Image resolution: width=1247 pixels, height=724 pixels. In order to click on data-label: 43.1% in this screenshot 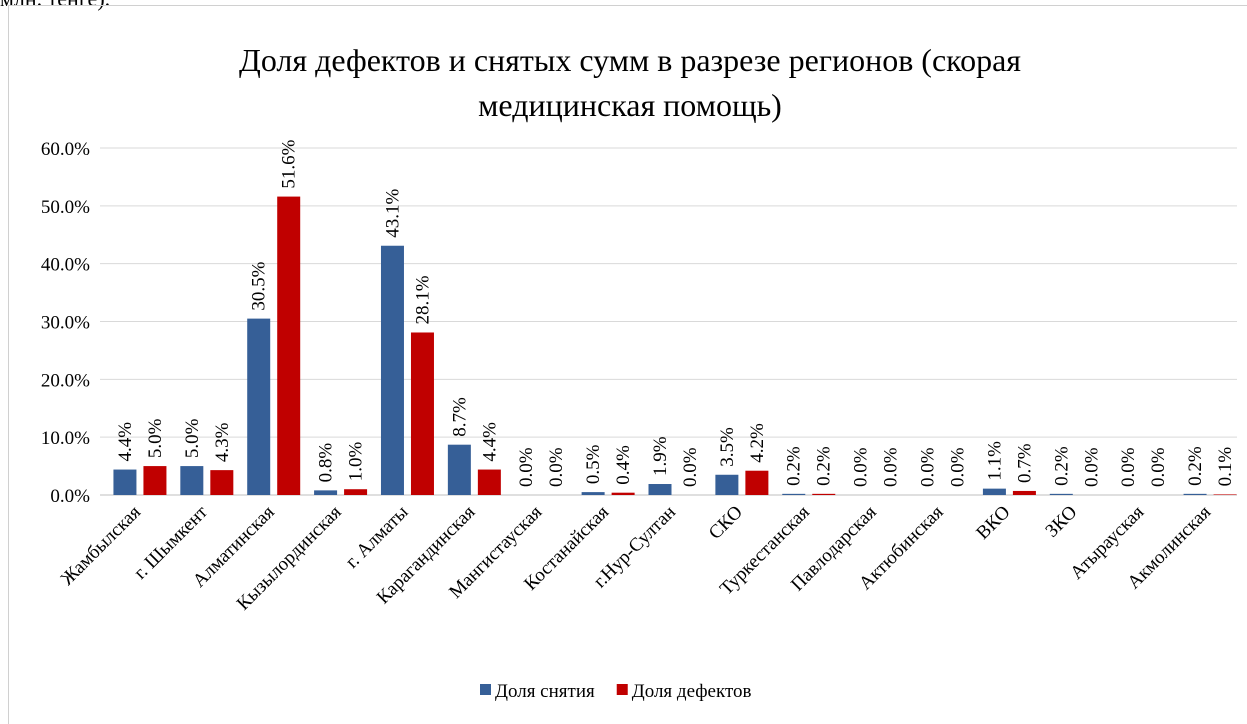, I will do `click(392, 212)`.